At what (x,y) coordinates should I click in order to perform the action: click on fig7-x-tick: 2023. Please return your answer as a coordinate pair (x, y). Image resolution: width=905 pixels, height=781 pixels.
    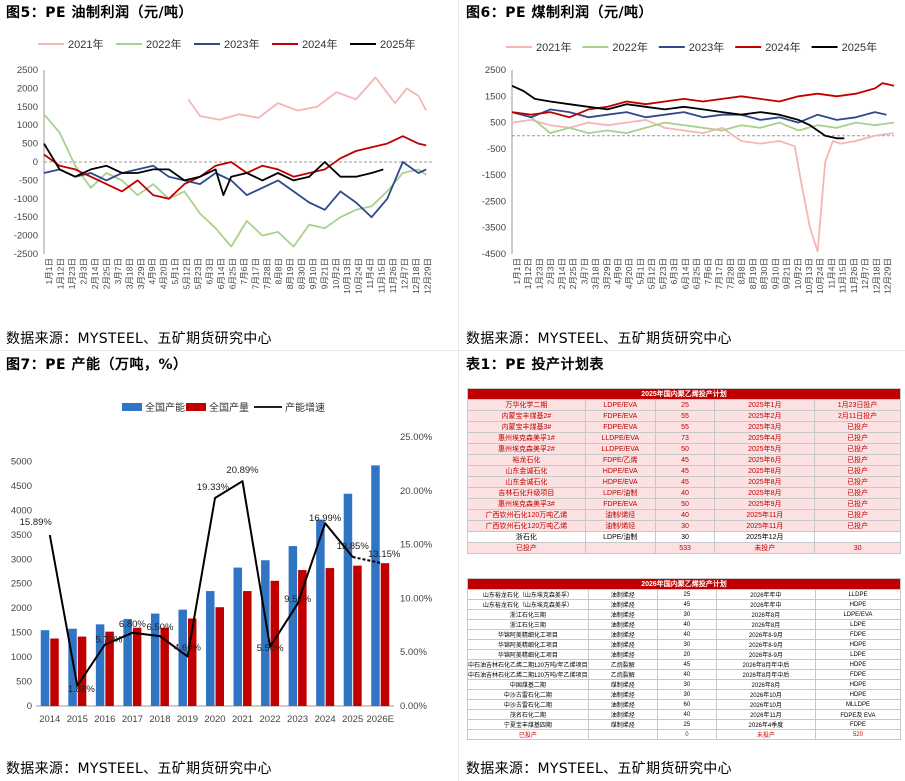
    Looking at the image, I should click on (297, 719).